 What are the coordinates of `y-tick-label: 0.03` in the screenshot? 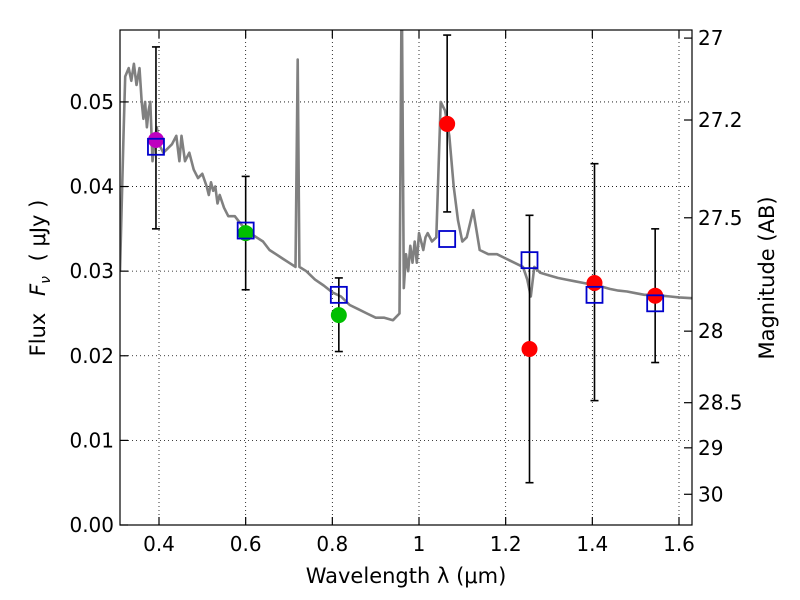 It's located at (91, 271).